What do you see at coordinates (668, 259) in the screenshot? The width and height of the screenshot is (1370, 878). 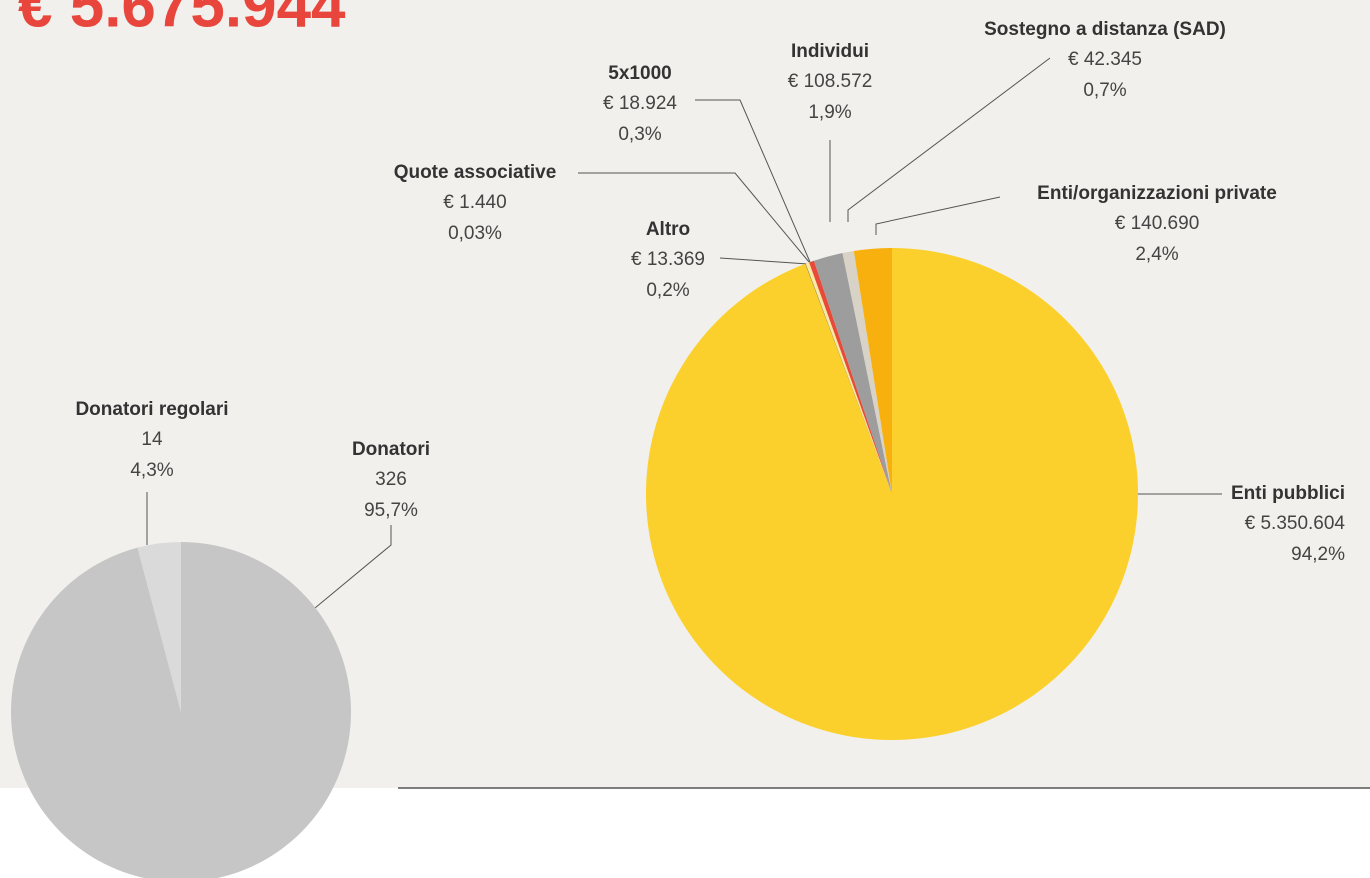 I see `slice-value: € 13.369` at bounding box center [668, 259].